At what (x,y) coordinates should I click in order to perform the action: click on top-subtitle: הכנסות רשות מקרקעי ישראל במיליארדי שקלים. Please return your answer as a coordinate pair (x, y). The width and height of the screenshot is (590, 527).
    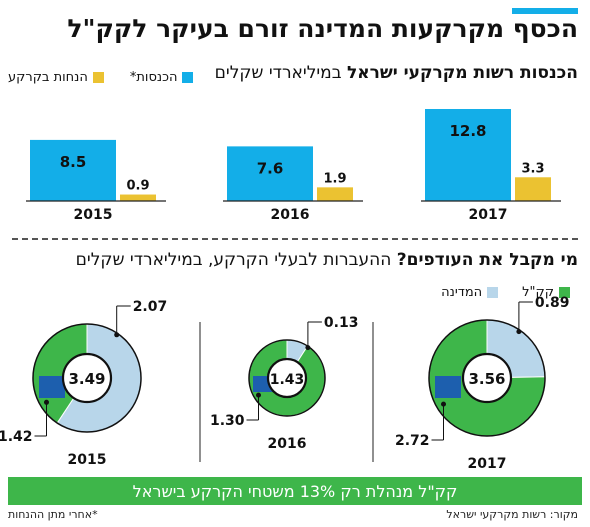
    Looking at the image, I should click on (396, 73).